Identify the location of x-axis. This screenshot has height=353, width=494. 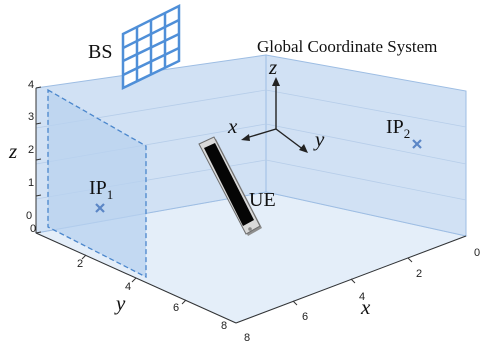
(351, 279).